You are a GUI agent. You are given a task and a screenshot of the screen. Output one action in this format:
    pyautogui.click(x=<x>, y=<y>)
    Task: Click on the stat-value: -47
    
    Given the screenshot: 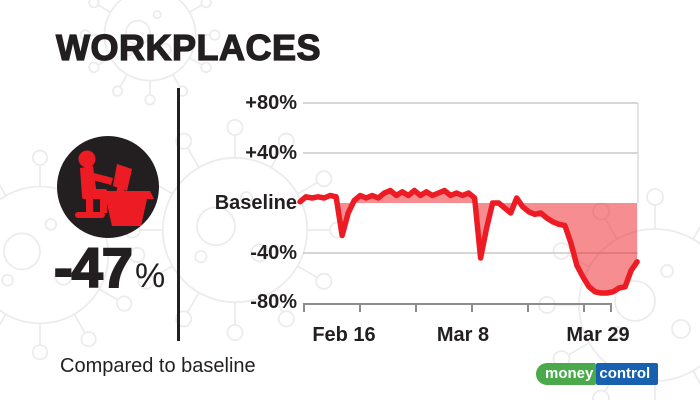 What is the action you would take?
    pyautogui.click(x=93, y=267)
    